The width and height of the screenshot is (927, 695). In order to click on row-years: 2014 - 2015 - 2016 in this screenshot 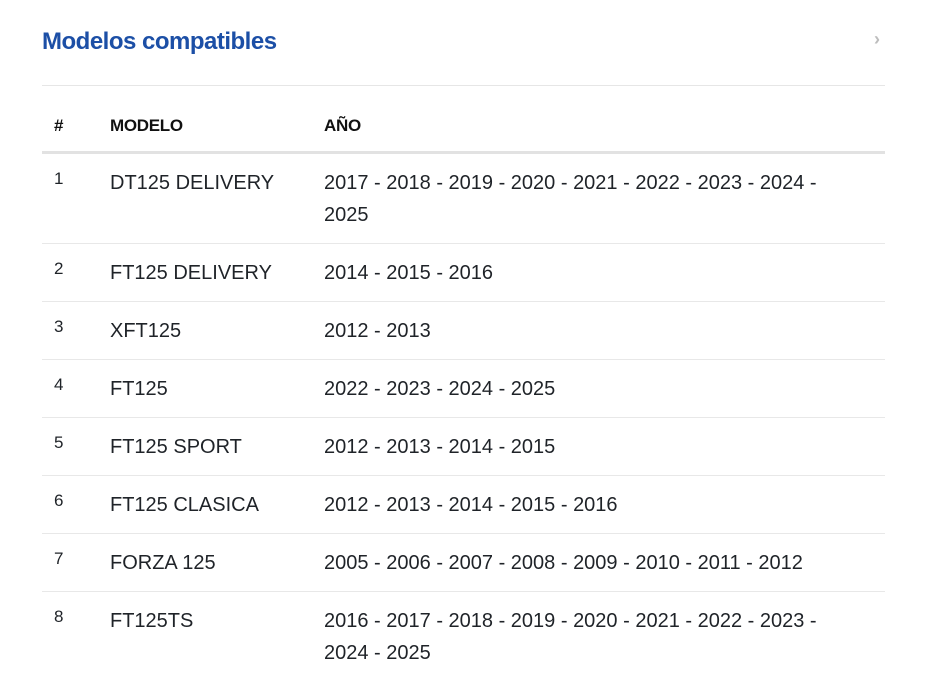, I will do `click(409, 273)`.